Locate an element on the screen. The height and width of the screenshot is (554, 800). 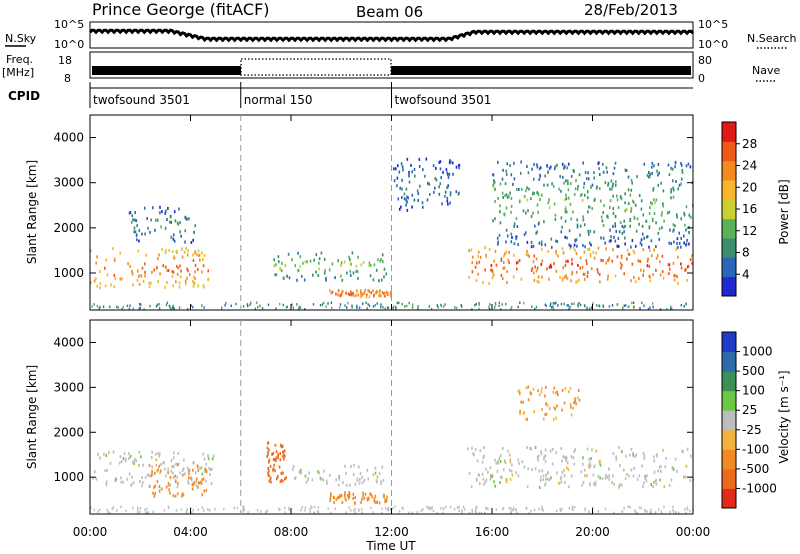
velocity-y-axis-title: Slant Range [km] is located at coordinates (32, 417).